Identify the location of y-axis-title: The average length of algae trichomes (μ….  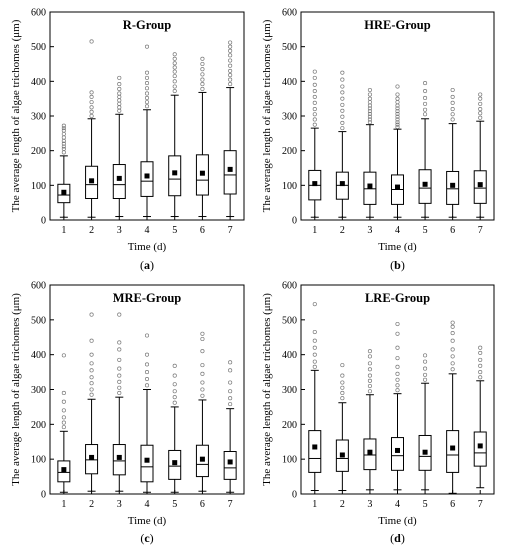
(16, 389).